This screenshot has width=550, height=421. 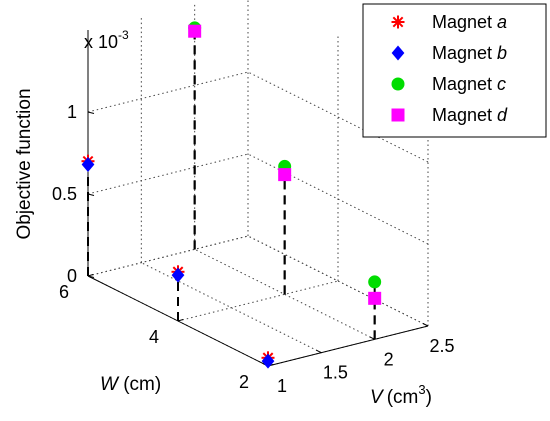 What do you see at coordinates (441, 346) in the screenshot?
I see `v-tick-label: 2.5` at bounding box center [441, 346].